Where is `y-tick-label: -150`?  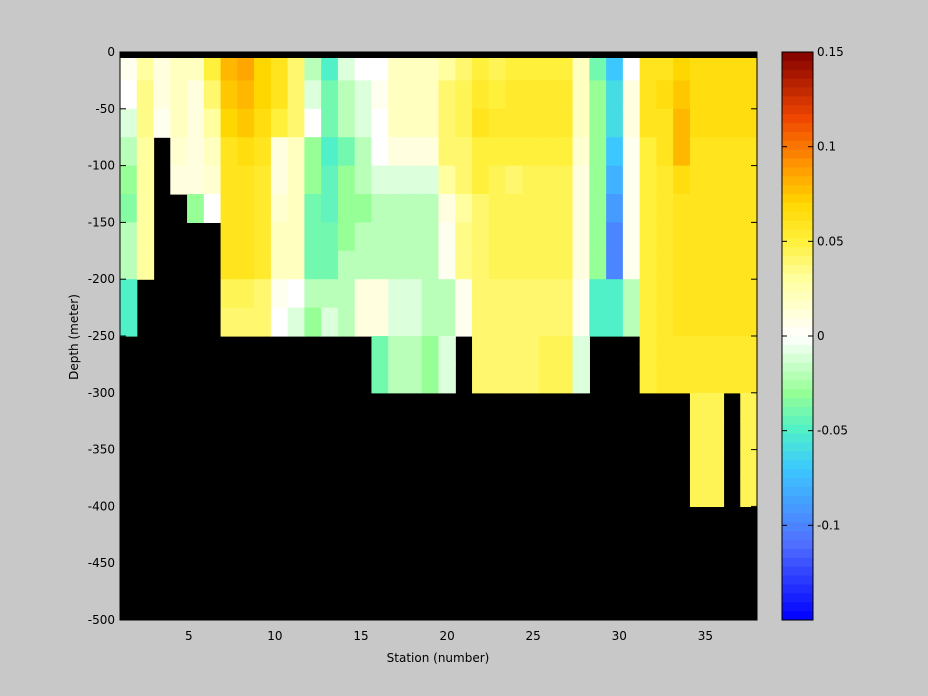
y-tick-label: -150 is located at coordinates (101, 222).